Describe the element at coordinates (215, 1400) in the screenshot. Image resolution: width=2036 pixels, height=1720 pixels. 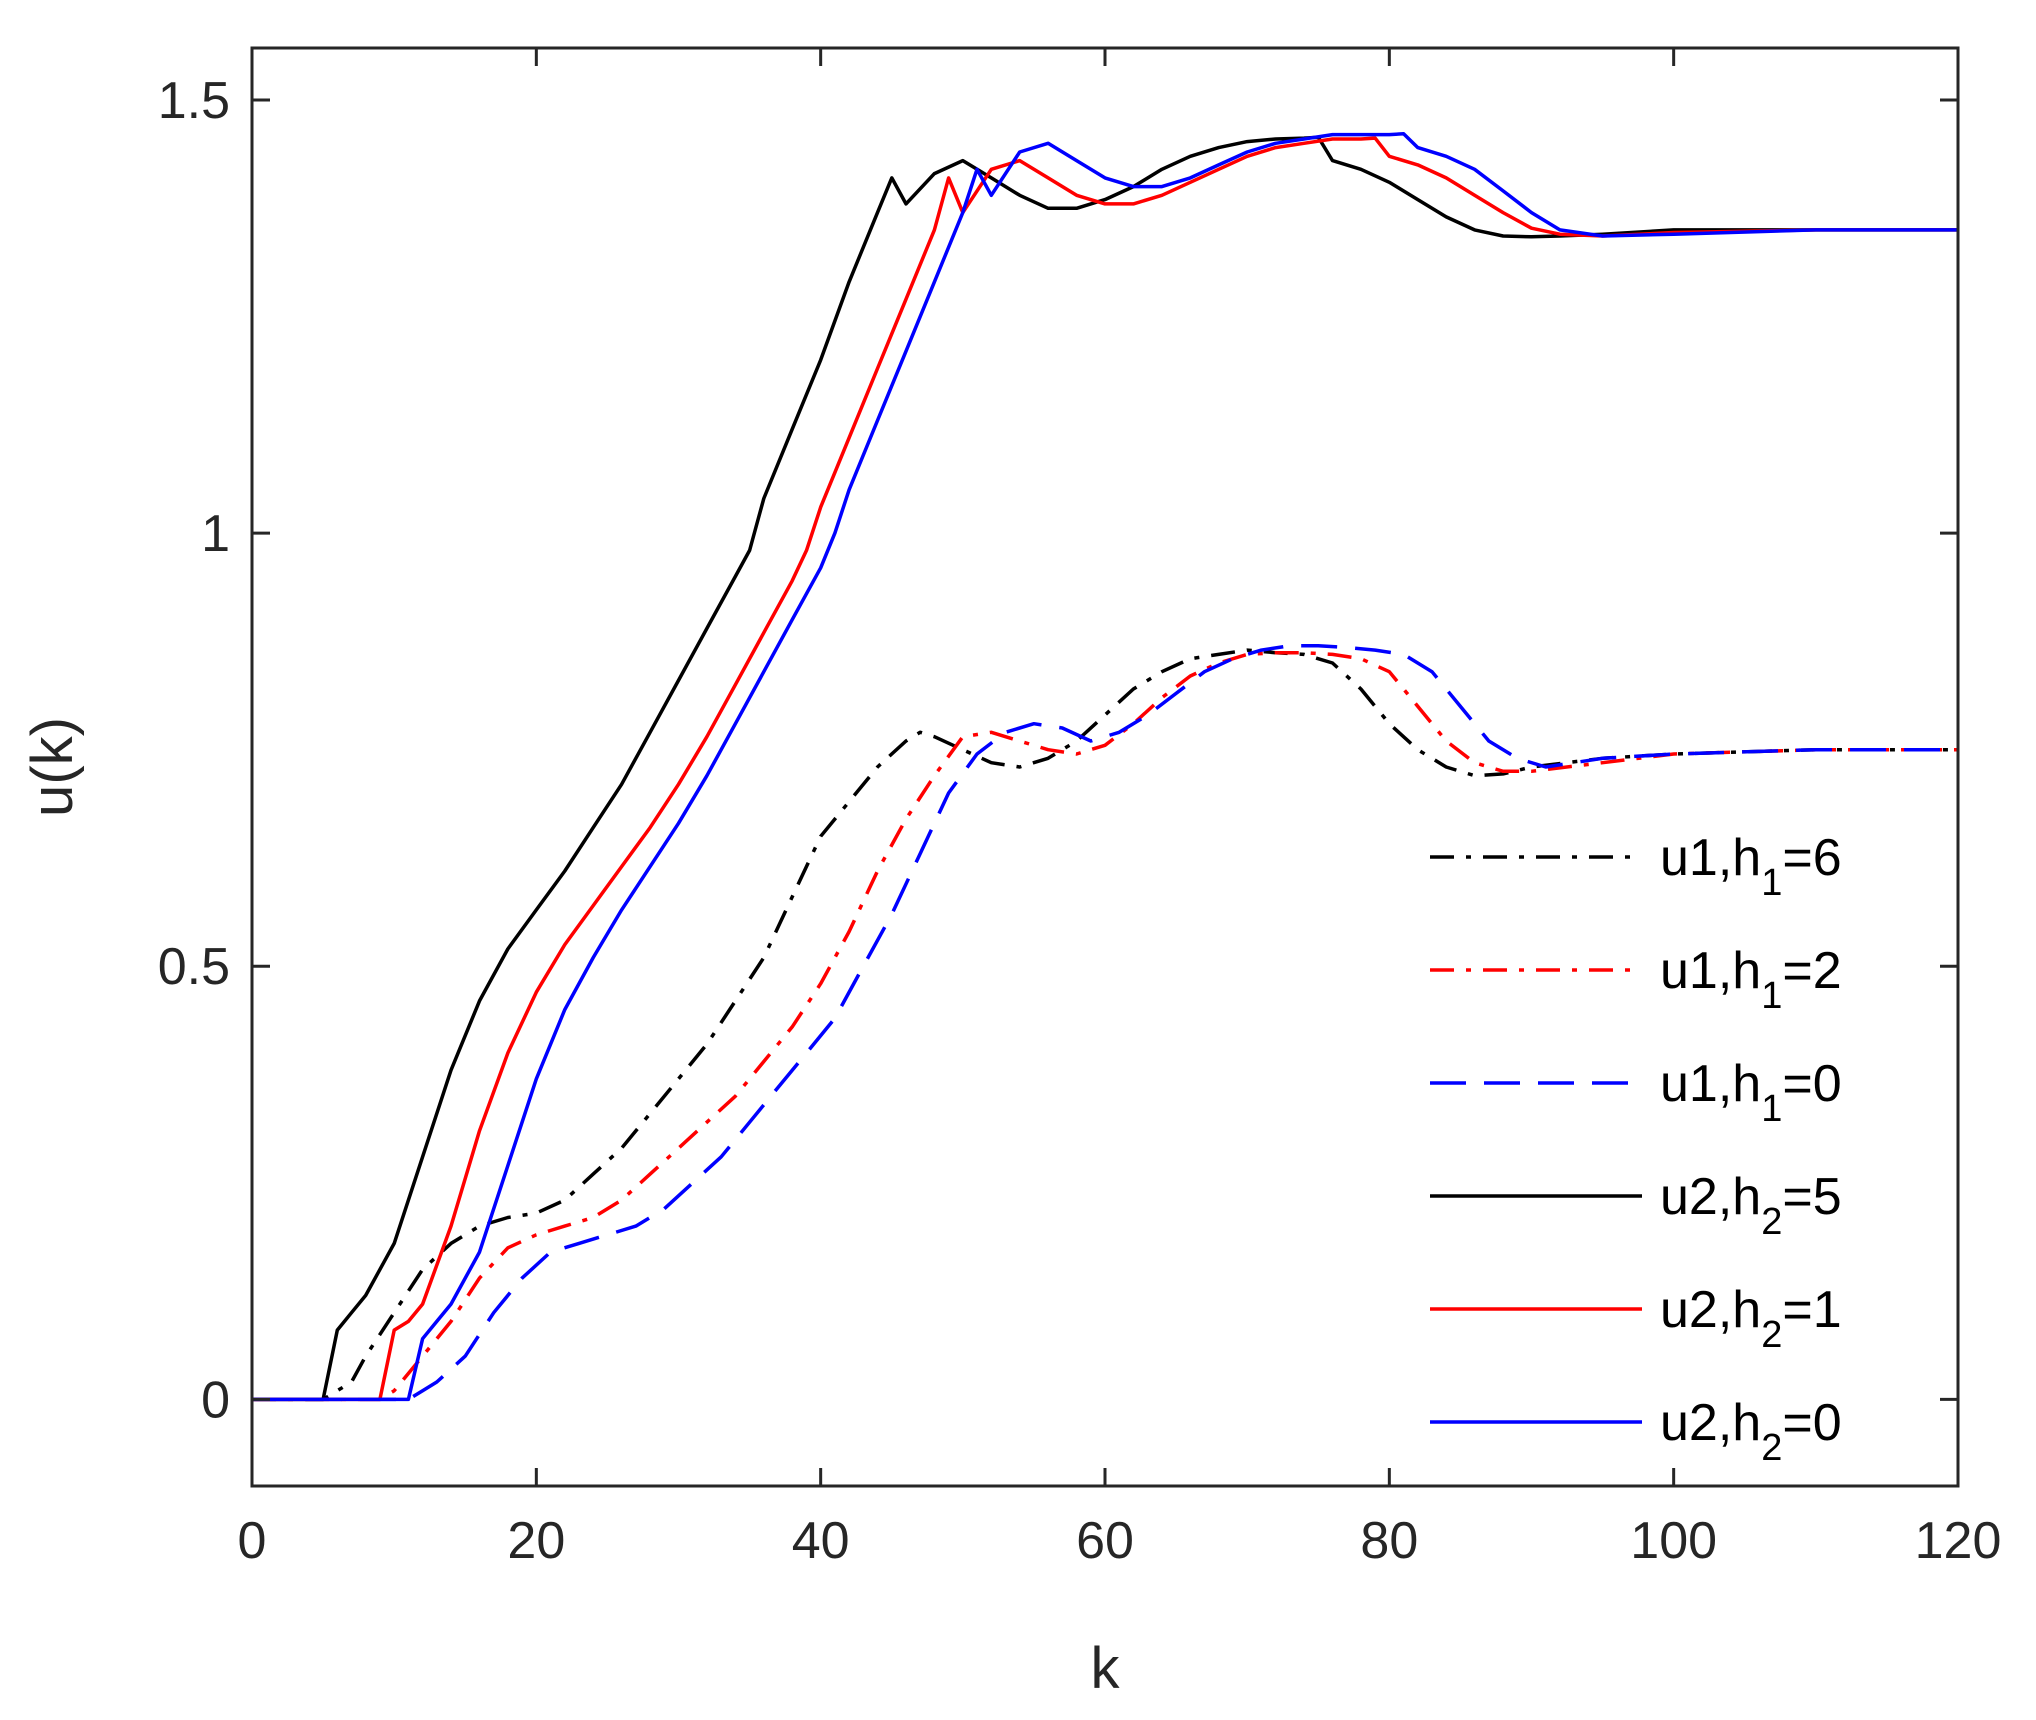
I see `y-tick-label: 0` at that location.